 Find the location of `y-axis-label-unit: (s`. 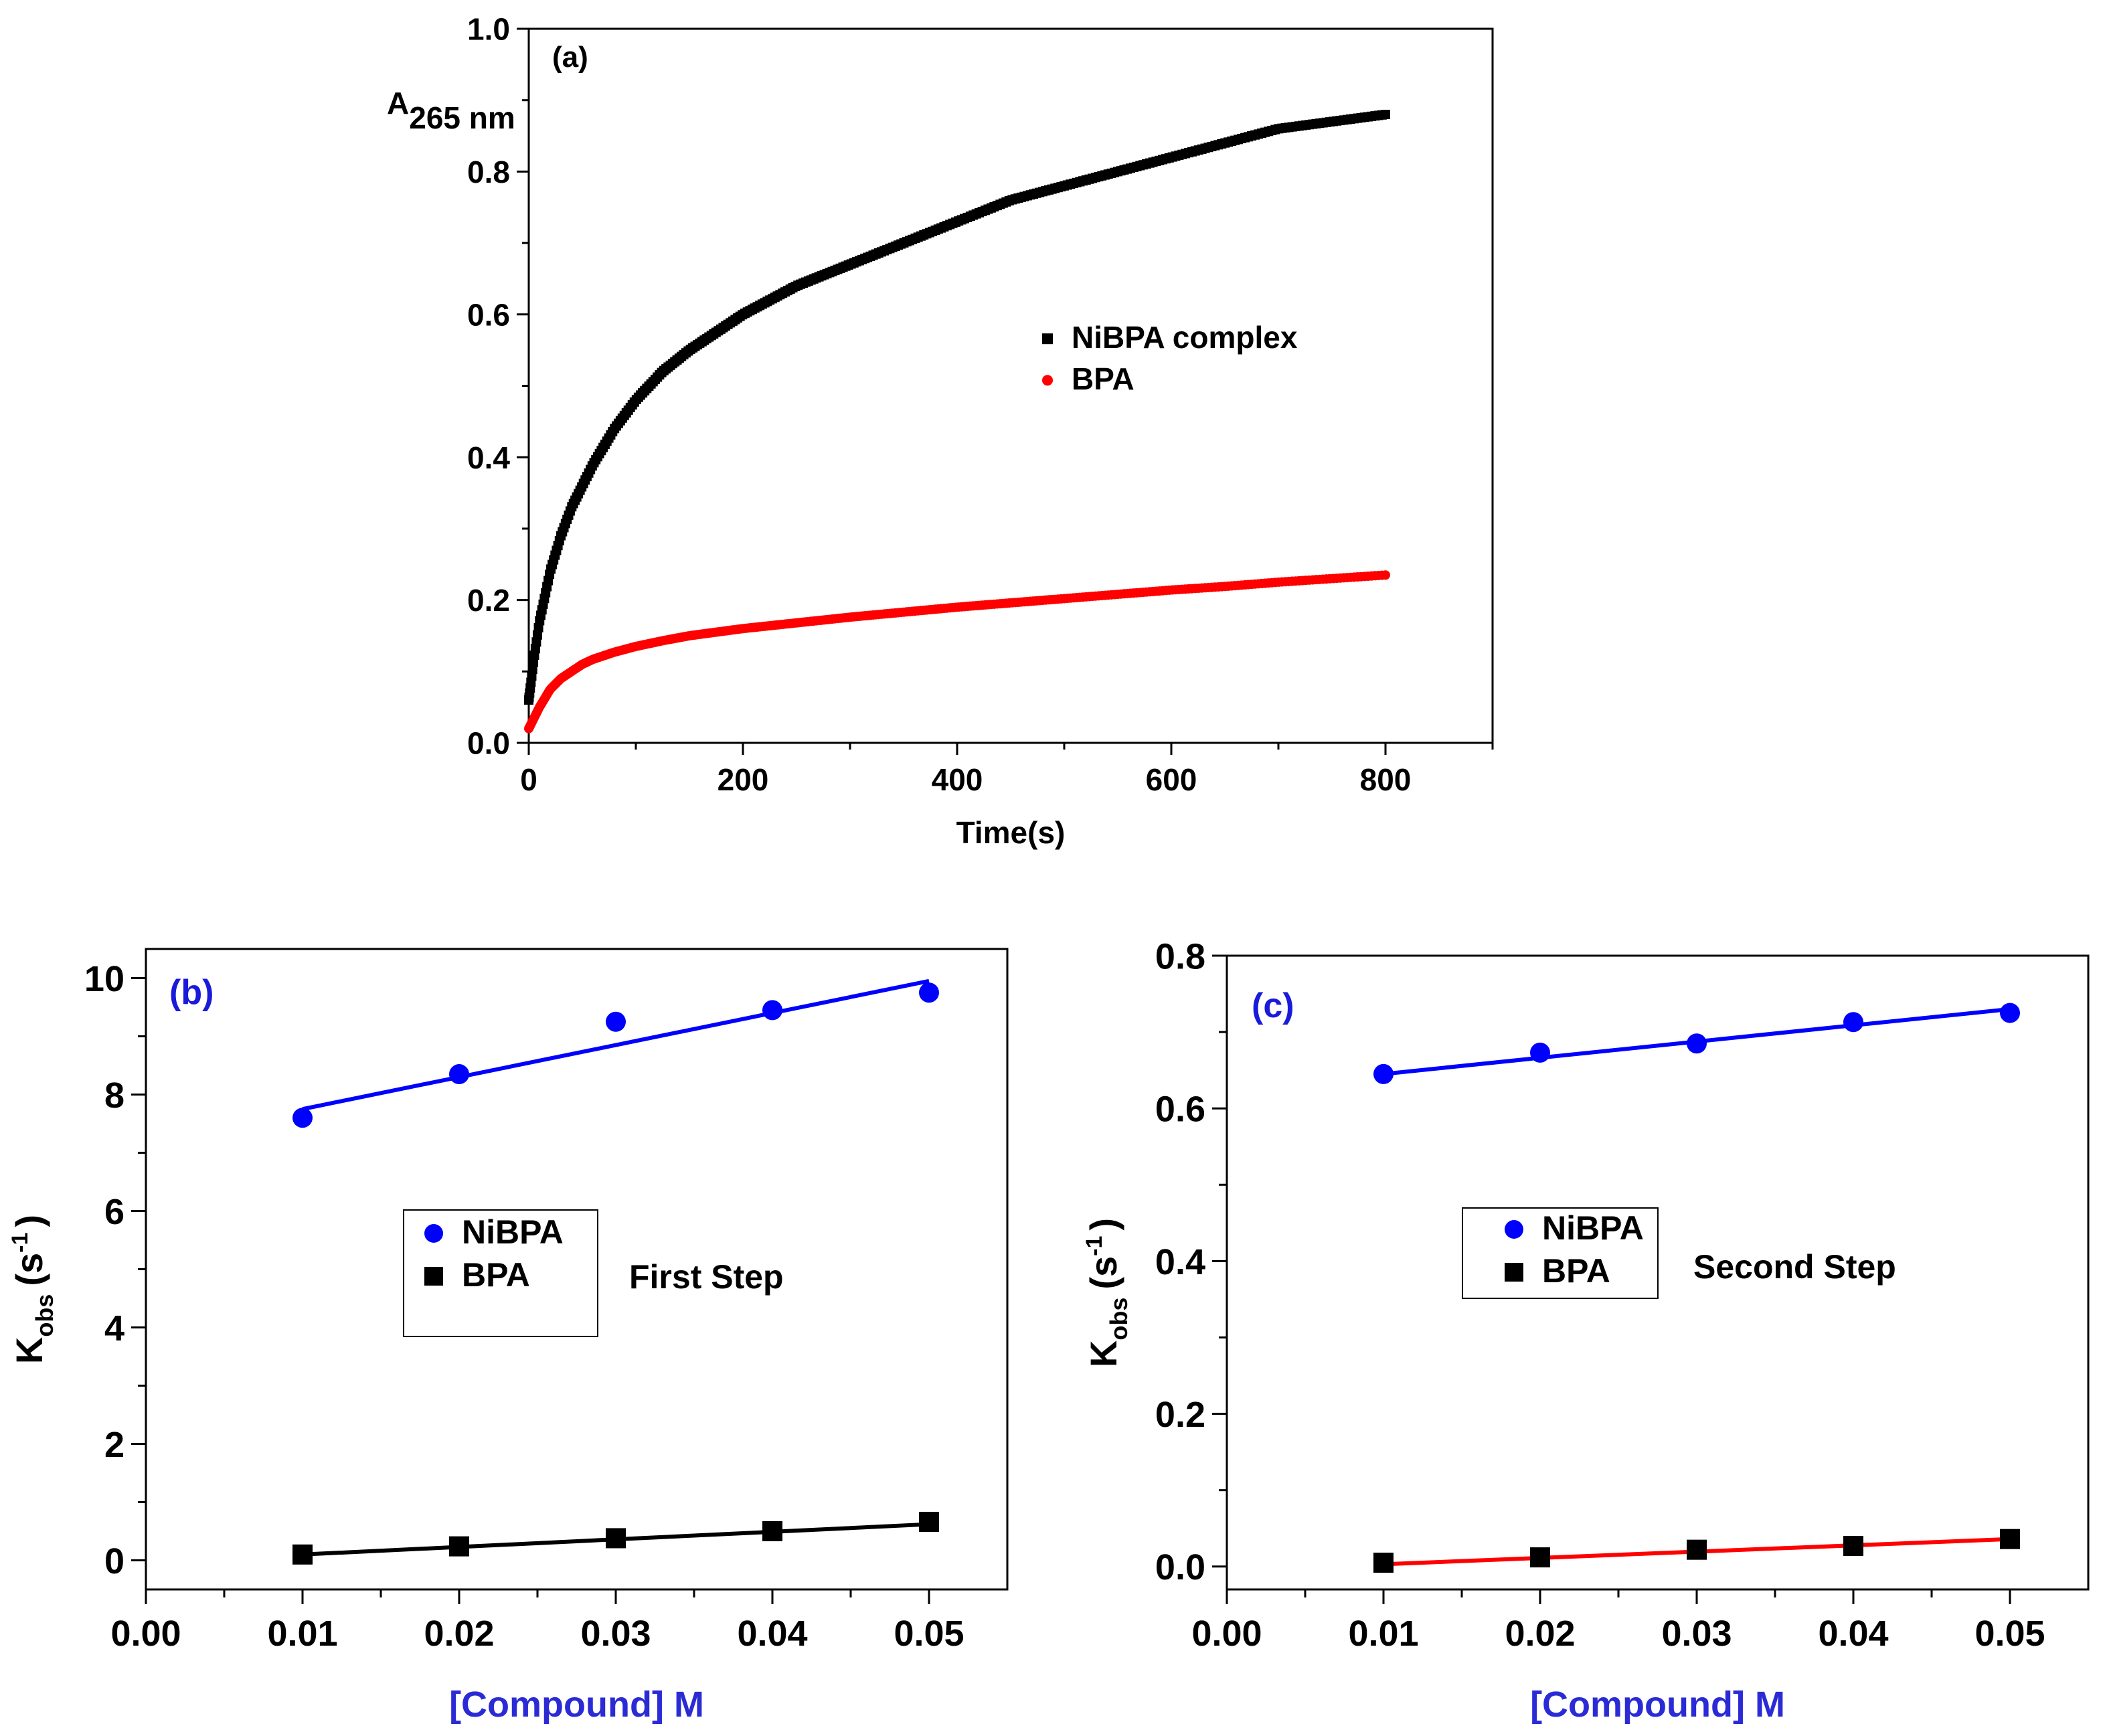

y-axis-label-unit: (s is located at coordinates (1103, 1273).